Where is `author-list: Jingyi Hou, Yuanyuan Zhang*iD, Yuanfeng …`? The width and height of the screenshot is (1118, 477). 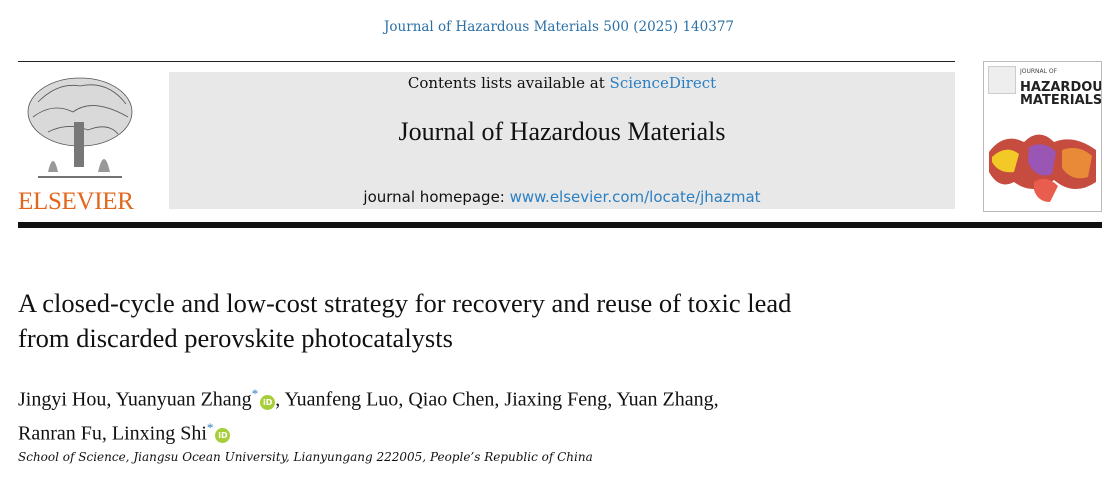
author-list: Jingyi Hou, Yuanyuan Zhang*iD, Yuanfeng … is located at coordinates (518, 413).